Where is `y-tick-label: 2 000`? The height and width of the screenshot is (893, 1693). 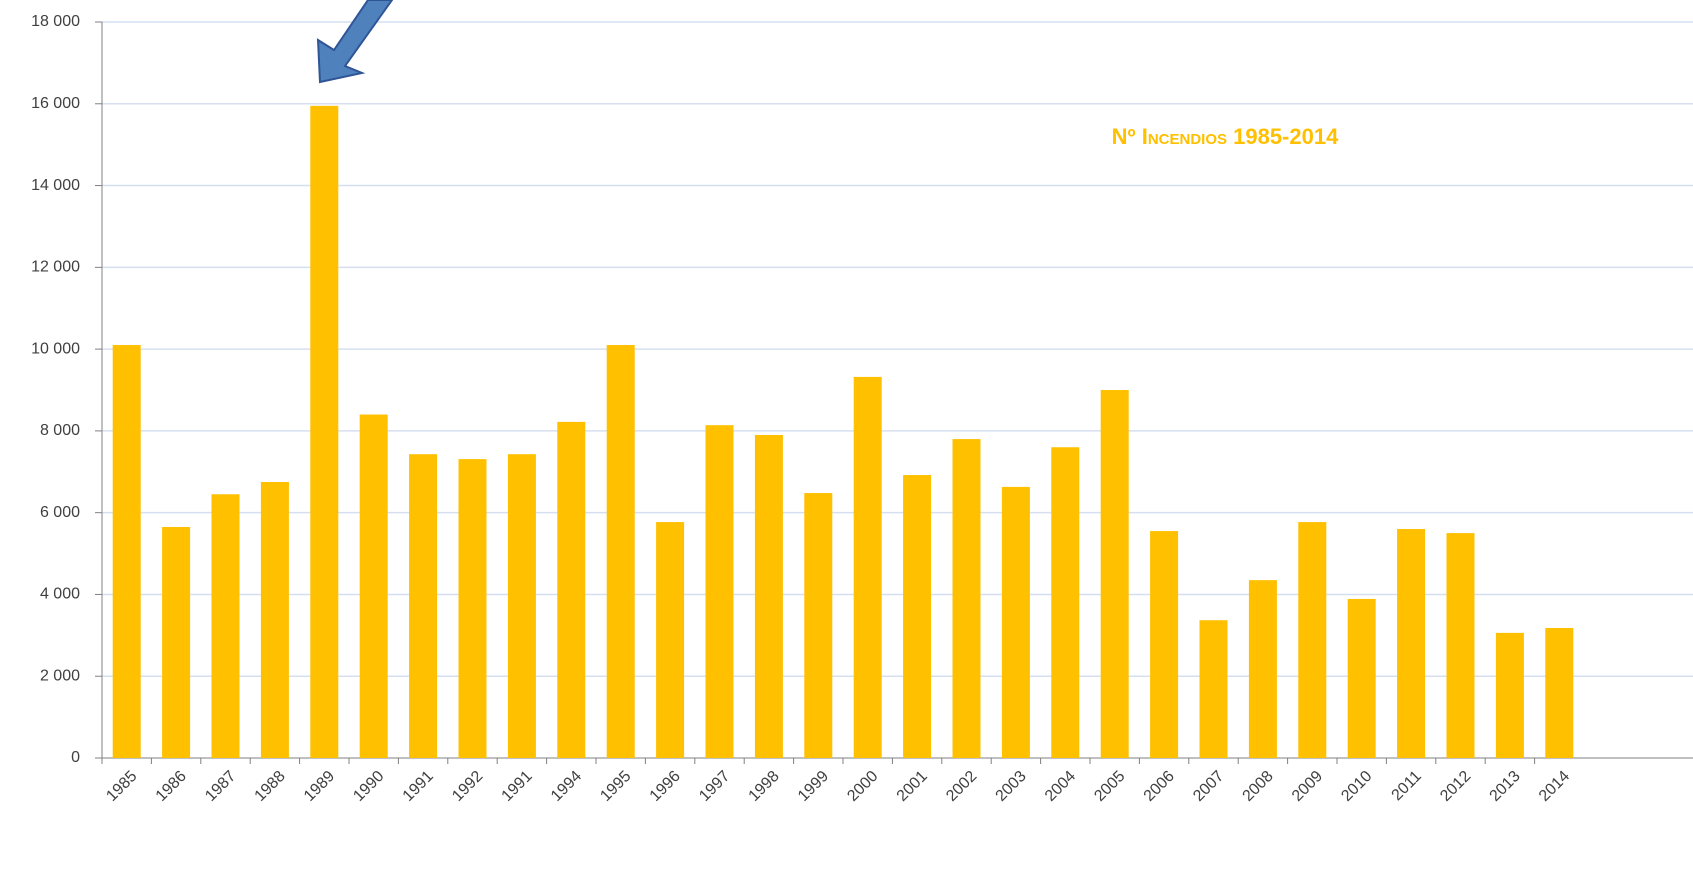 y-tick-label: 2 000 is located at coordinates (60, 675).